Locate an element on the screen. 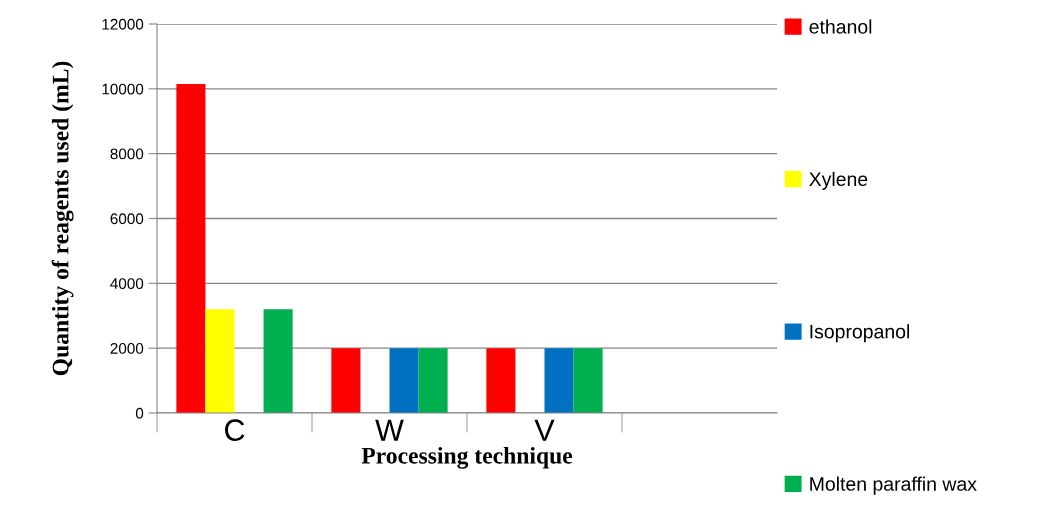 This screenshot has width=1049, height=514. y-tick-label: 0 is located at coordinates (139, 413).